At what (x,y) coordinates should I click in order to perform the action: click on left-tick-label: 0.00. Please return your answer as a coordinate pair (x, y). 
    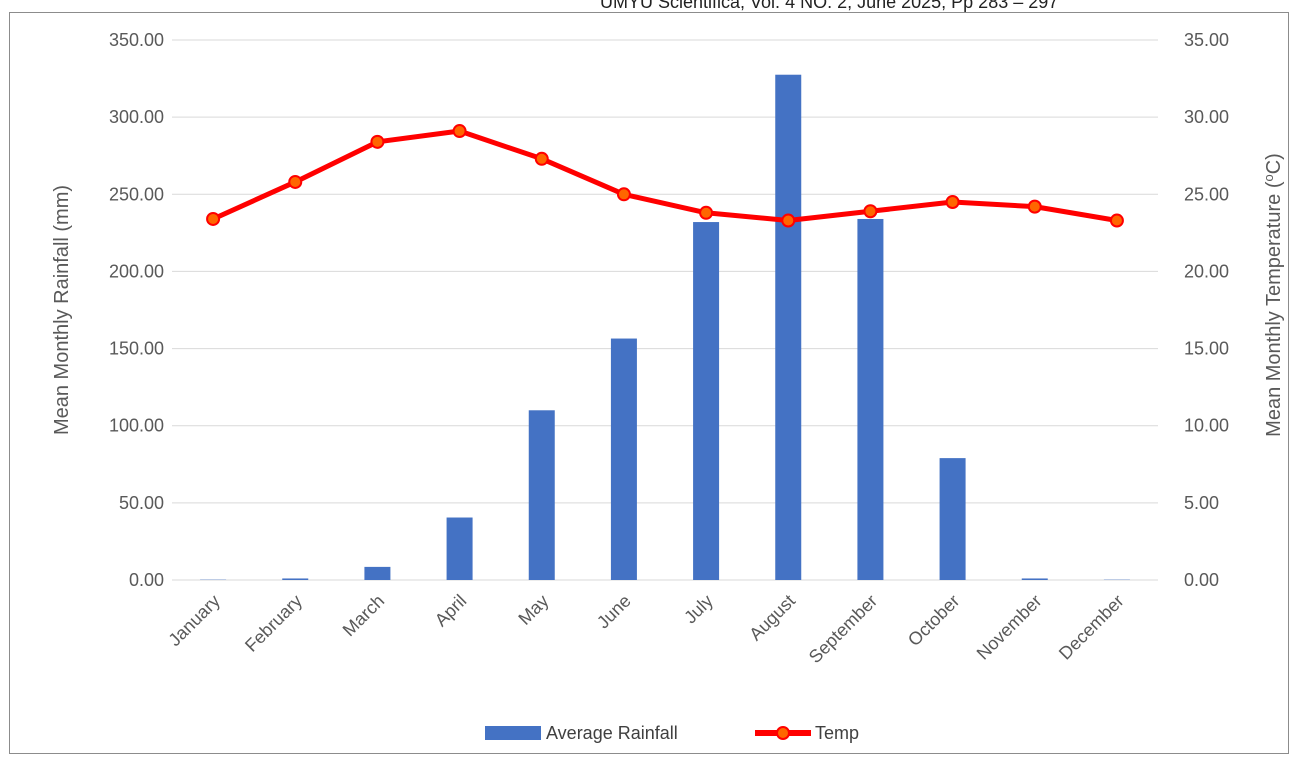
    Looking at the image, I should click on (146, 580).